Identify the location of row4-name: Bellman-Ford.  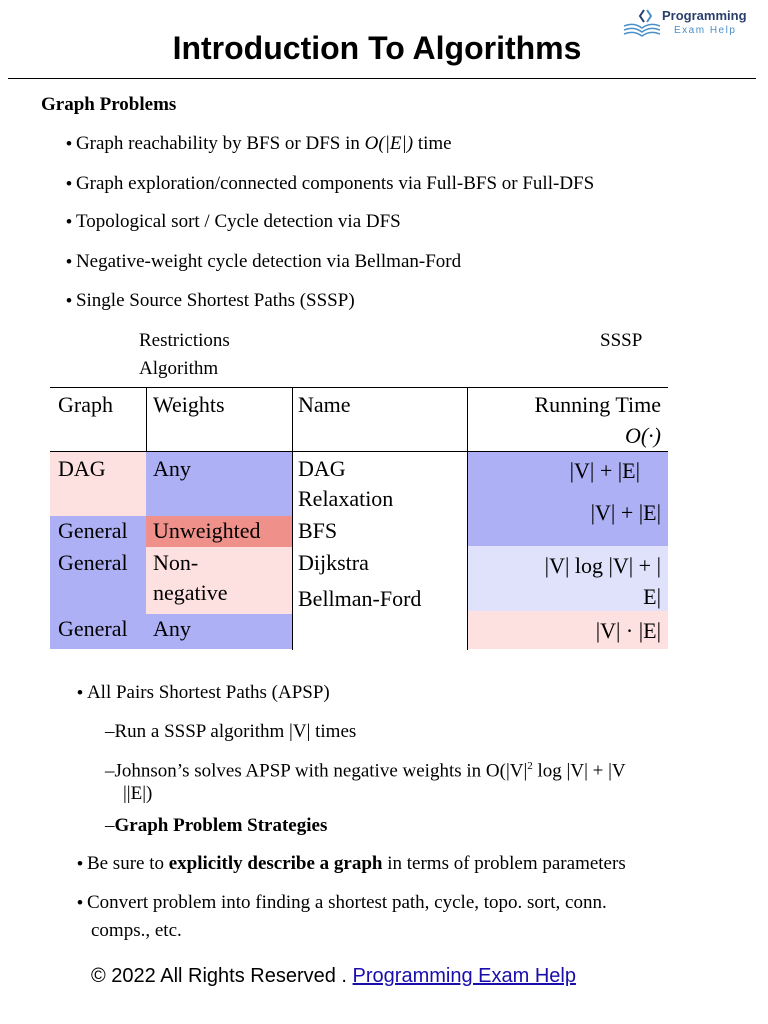
(360, 598).